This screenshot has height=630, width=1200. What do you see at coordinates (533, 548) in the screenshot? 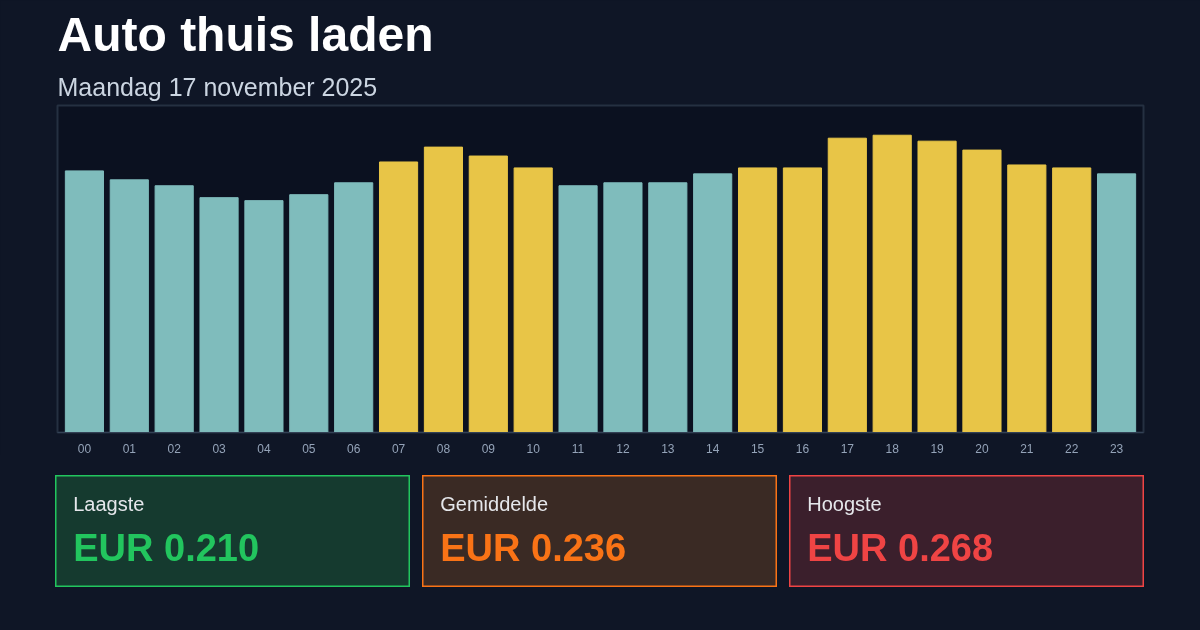
I see `text: EUR 0.236` at bounding box center [533, 548].